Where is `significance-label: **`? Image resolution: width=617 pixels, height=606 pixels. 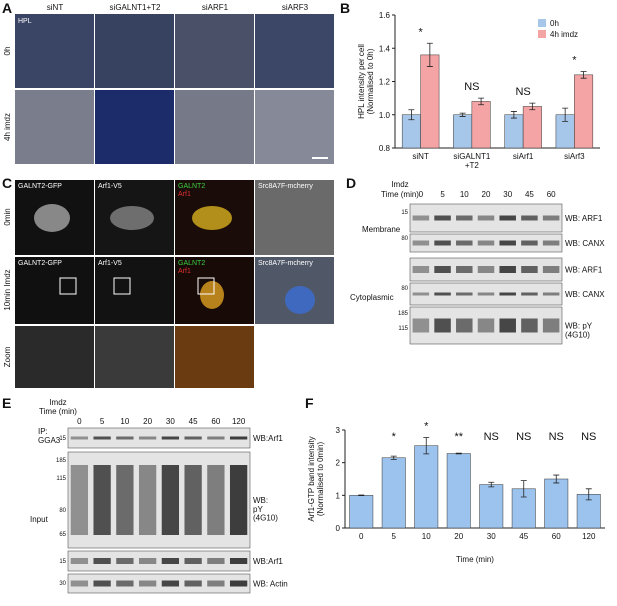
significance-label: ** is located at coordinates (458, 437).